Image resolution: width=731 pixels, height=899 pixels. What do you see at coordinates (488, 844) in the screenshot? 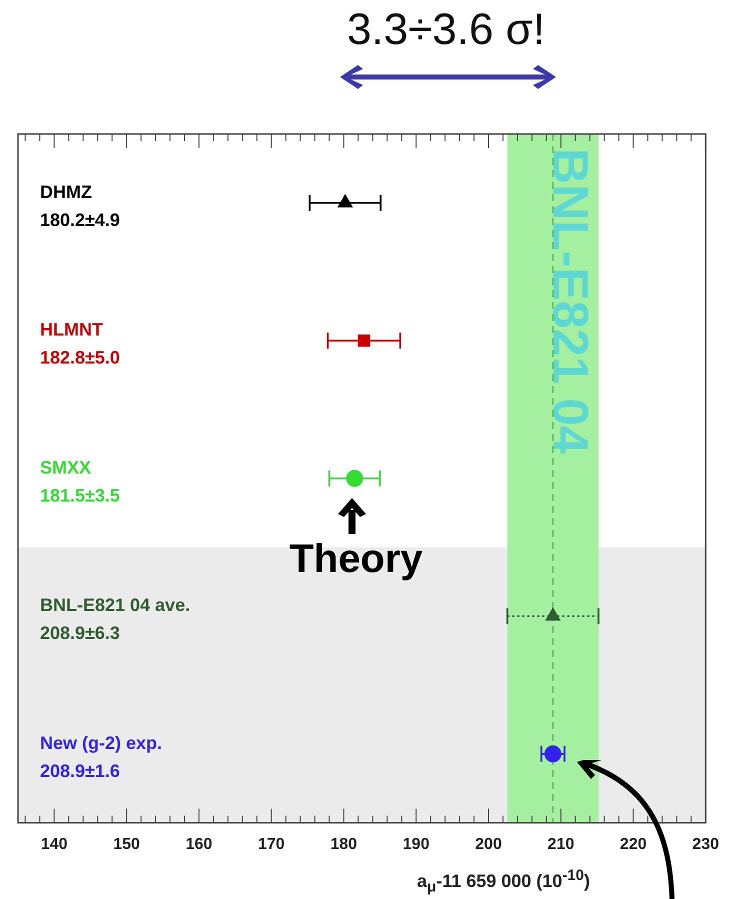
I see `x-tick-label: 200` at bounding box center [488, 844].